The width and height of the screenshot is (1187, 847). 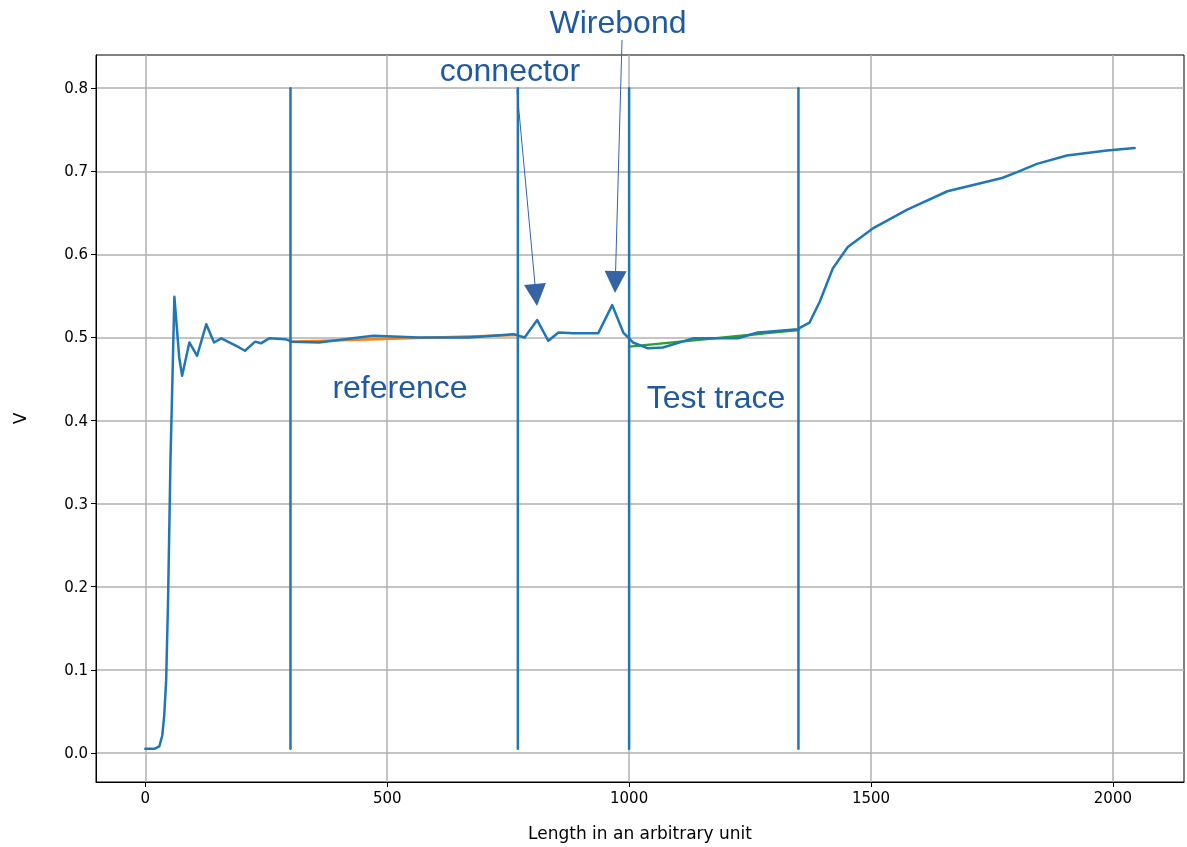 I want to click on x-axis-title: Length in an arbitrary unit, so click(x=640, y=832).